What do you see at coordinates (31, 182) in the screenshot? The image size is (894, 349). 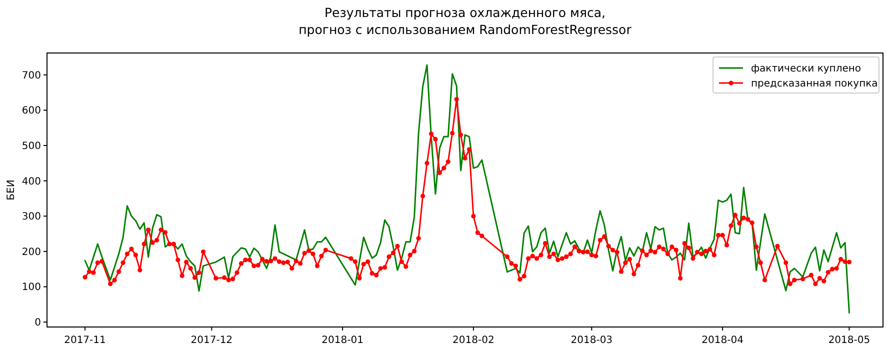 I see `y-tick-label: 400` at bounding box center [31, 182].